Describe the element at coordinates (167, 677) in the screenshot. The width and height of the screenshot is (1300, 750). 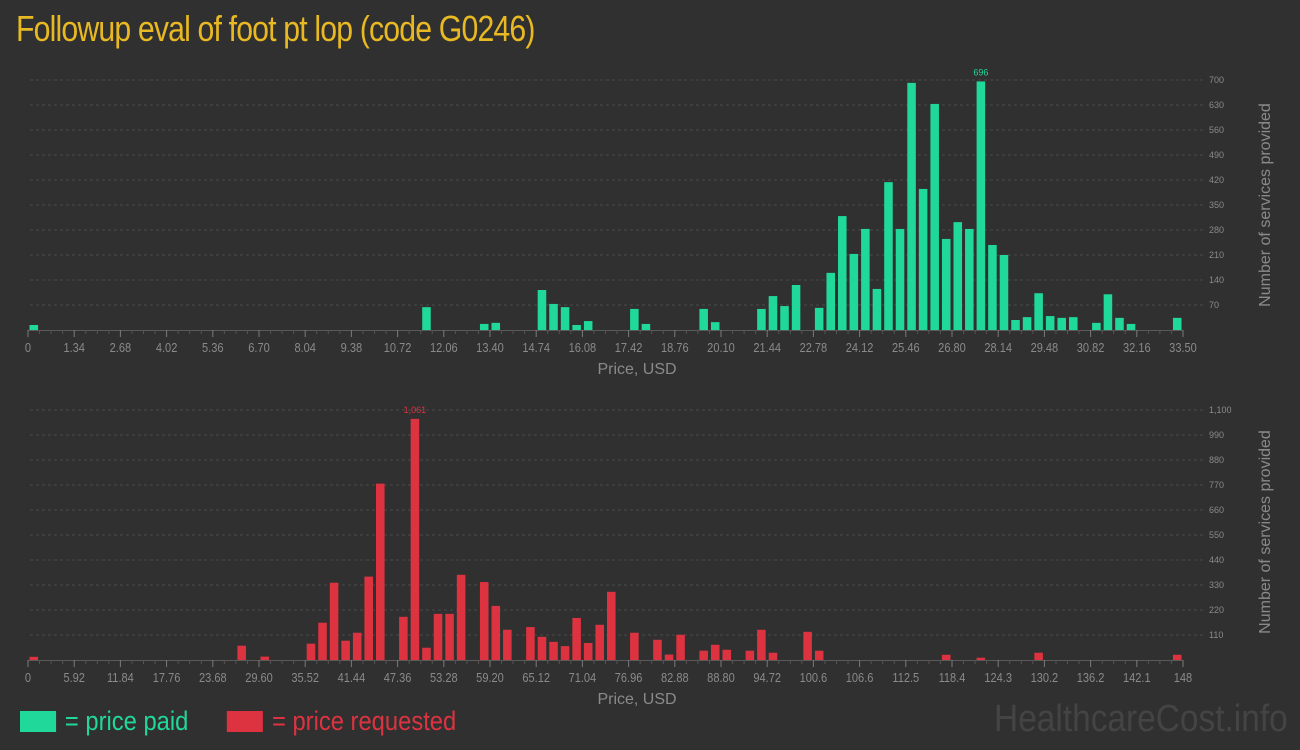
I see `x-tick-label: 17.76` at that location.